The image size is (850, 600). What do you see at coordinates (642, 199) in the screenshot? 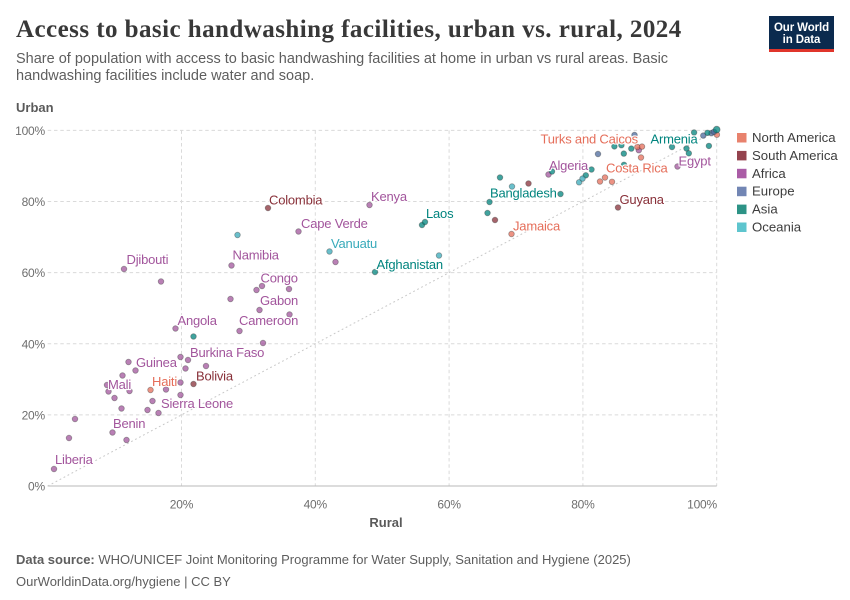
I see `svg-text: Guyana` at bounding box center [642, 199].